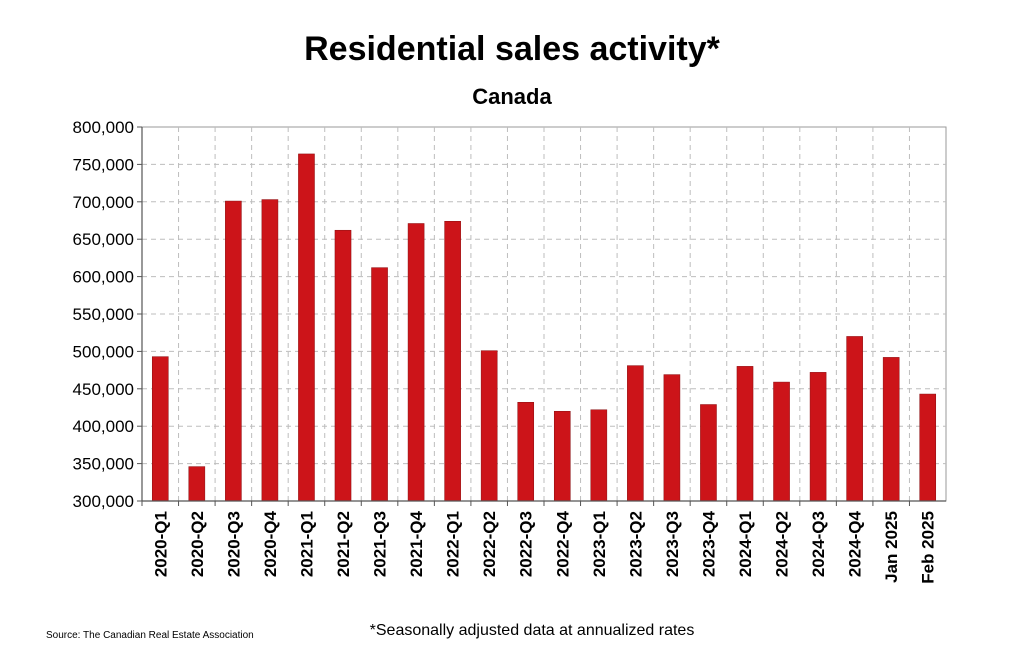 This screenshot has width=1024, height=659. What do you see at coordinates (103, 426) in the screenshot?
I see `y-tick-label: 400,000` at bounding box center [103, 426].